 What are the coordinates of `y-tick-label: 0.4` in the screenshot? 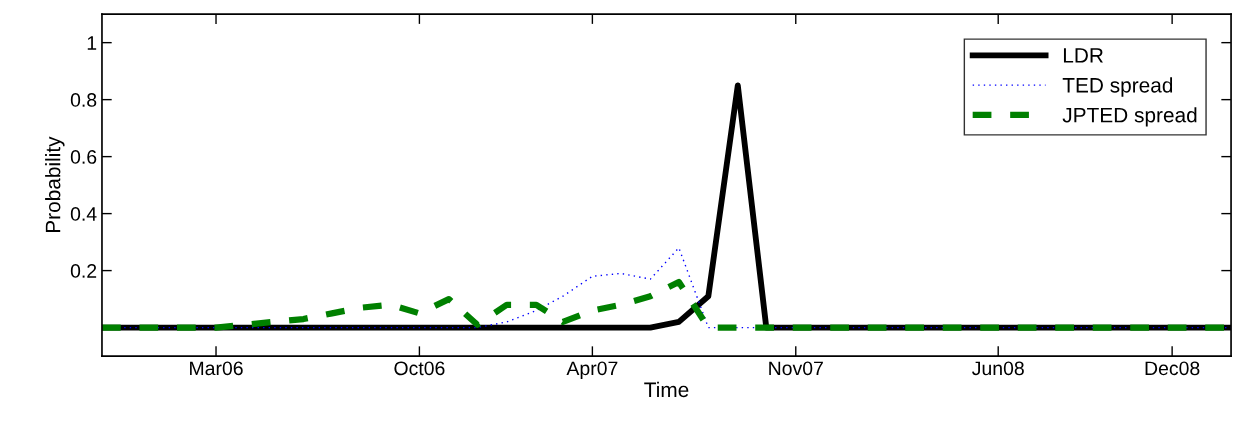 It's located at (83, 214).